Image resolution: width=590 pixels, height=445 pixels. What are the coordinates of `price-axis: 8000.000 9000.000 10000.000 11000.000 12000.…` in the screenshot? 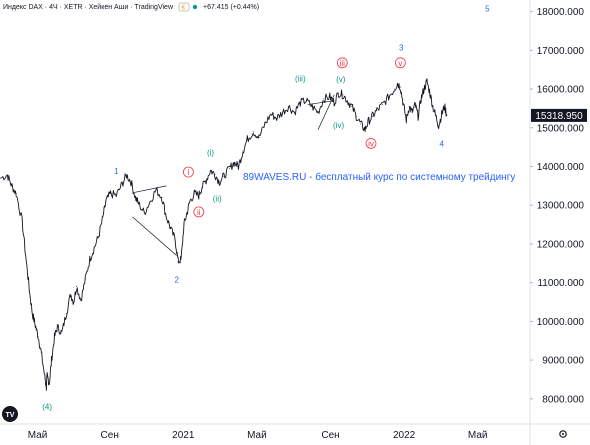 It's located at (557, 222).